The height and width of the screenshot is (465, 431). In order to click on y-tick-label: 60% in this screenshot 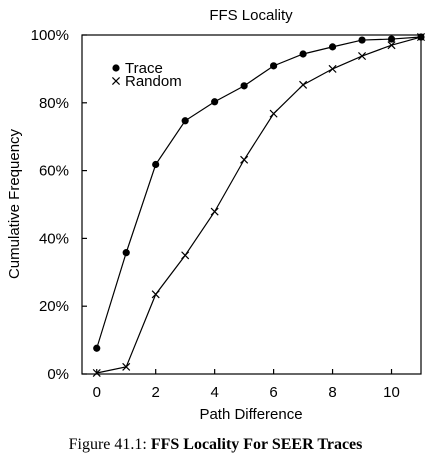, I will do `click(54, 171)`.